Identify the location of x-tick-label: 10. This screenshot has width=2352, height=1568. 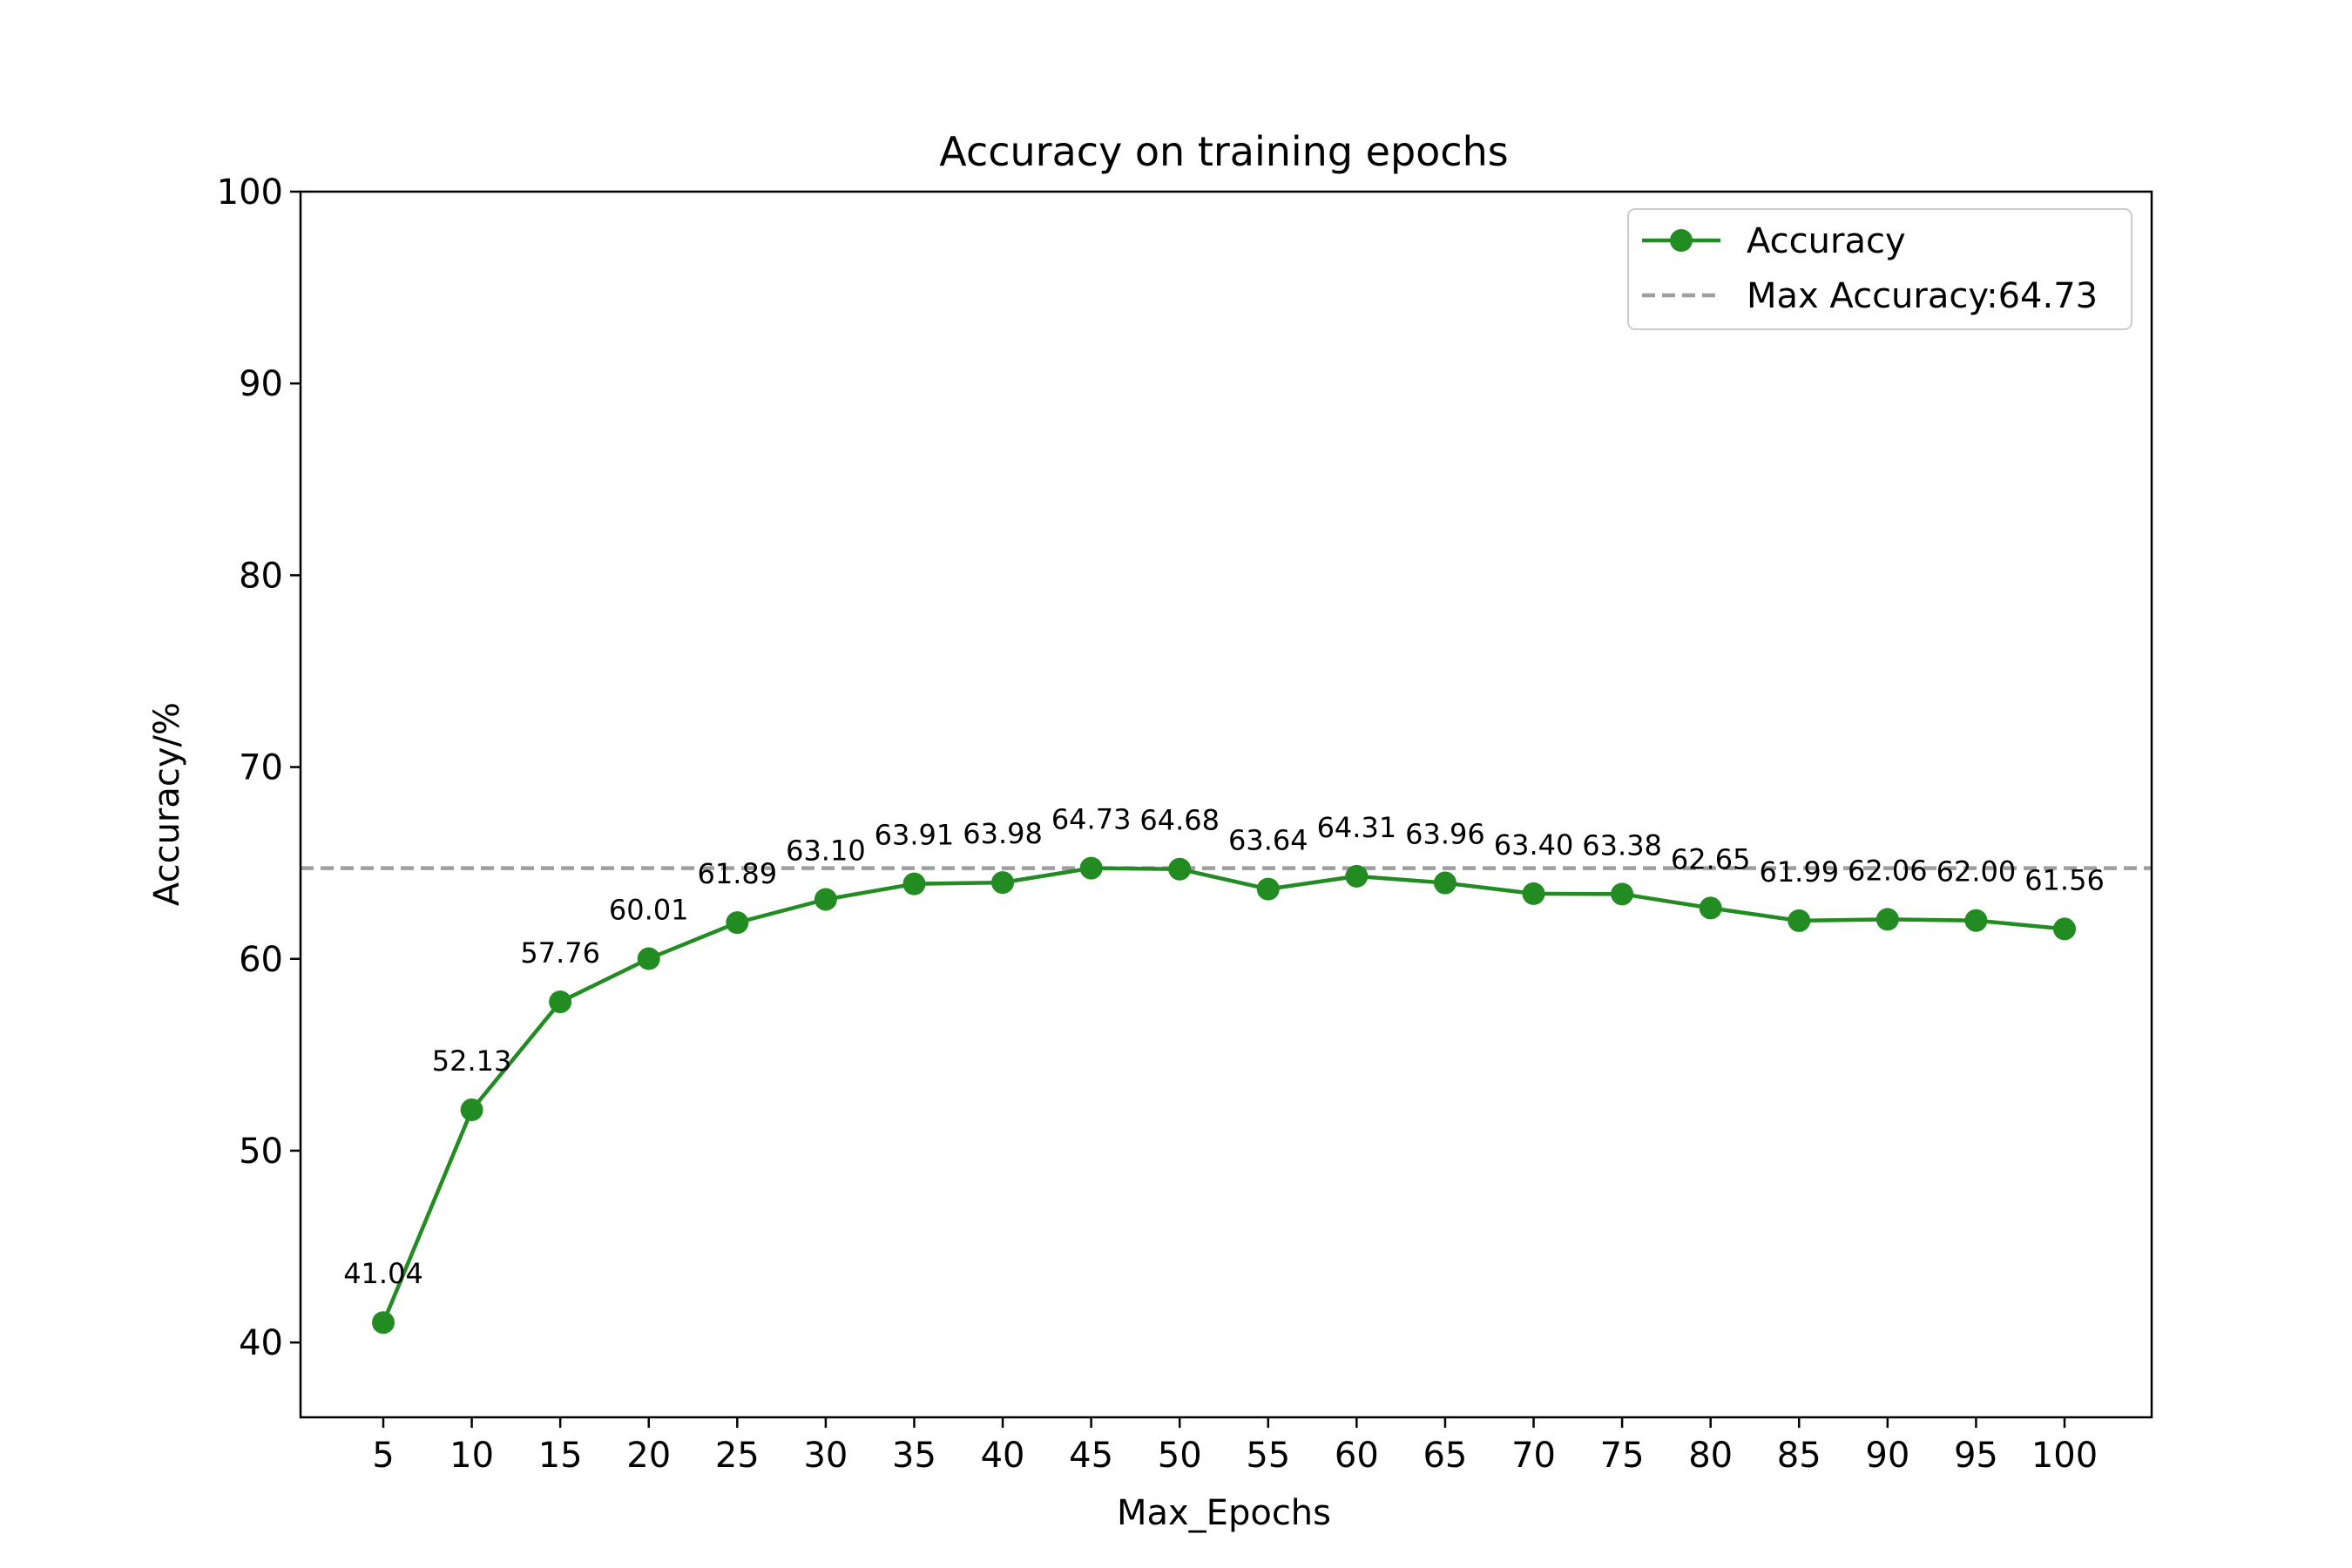
(471, 1456).